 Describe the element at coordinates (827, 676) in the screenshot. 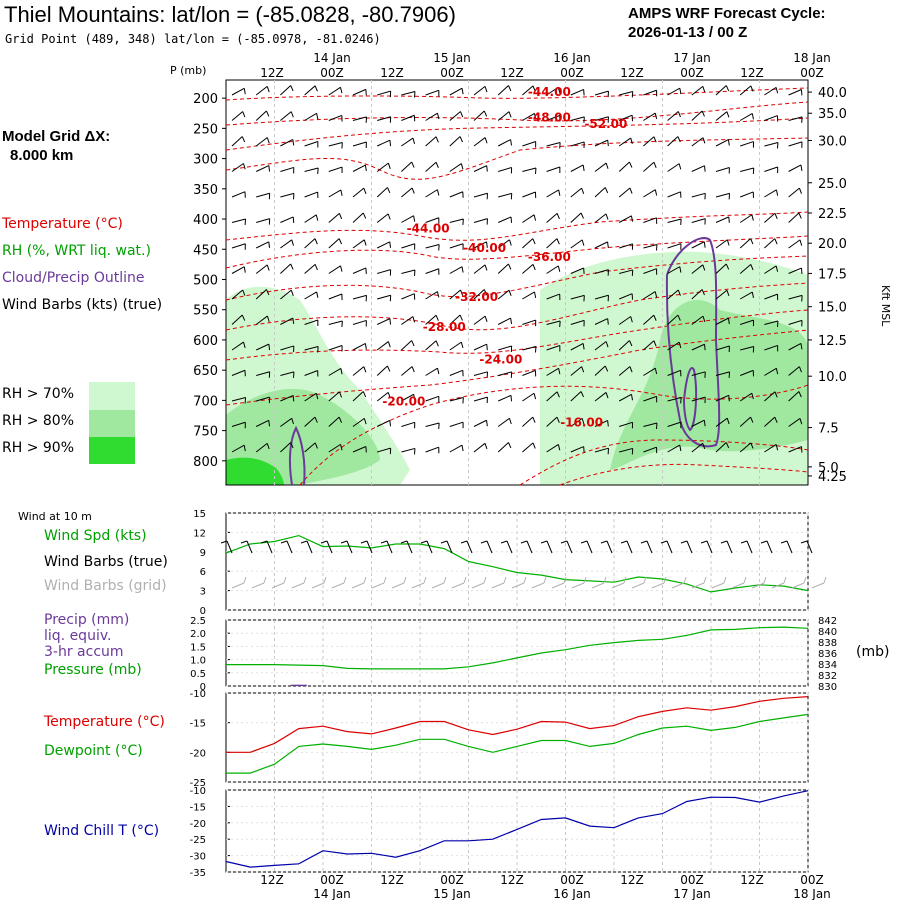

I see `panel-y2tick-label: 832` at that location.